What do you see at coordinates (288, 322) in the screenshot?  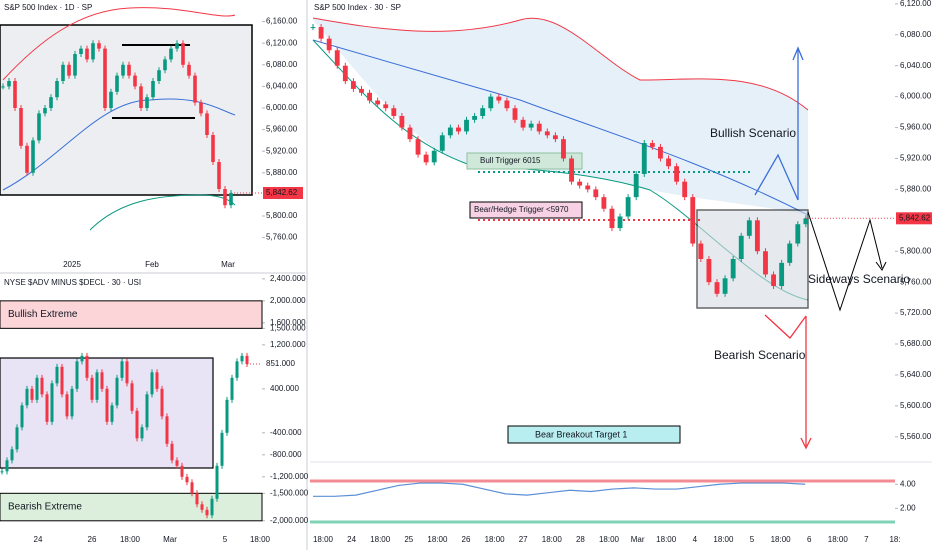 I see `y-tick-label: 1,600.000` at bounding box center [288, 322].